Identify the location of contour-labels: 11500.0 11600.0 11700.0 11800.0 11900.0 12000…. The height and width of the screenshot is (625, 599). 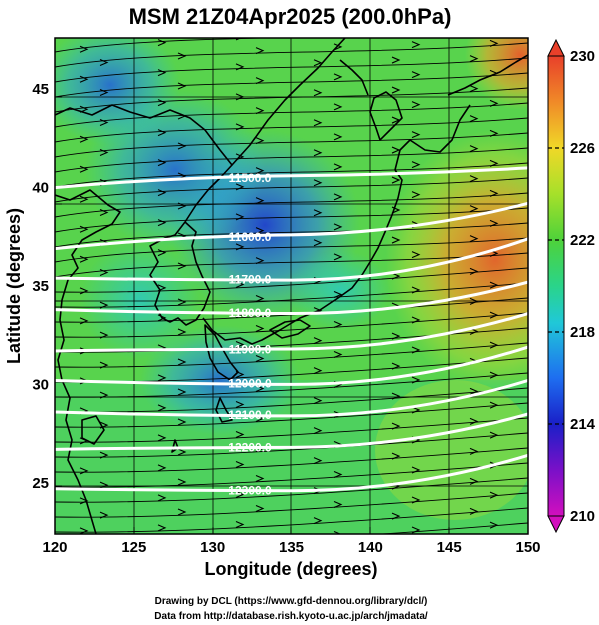
(250, 334).